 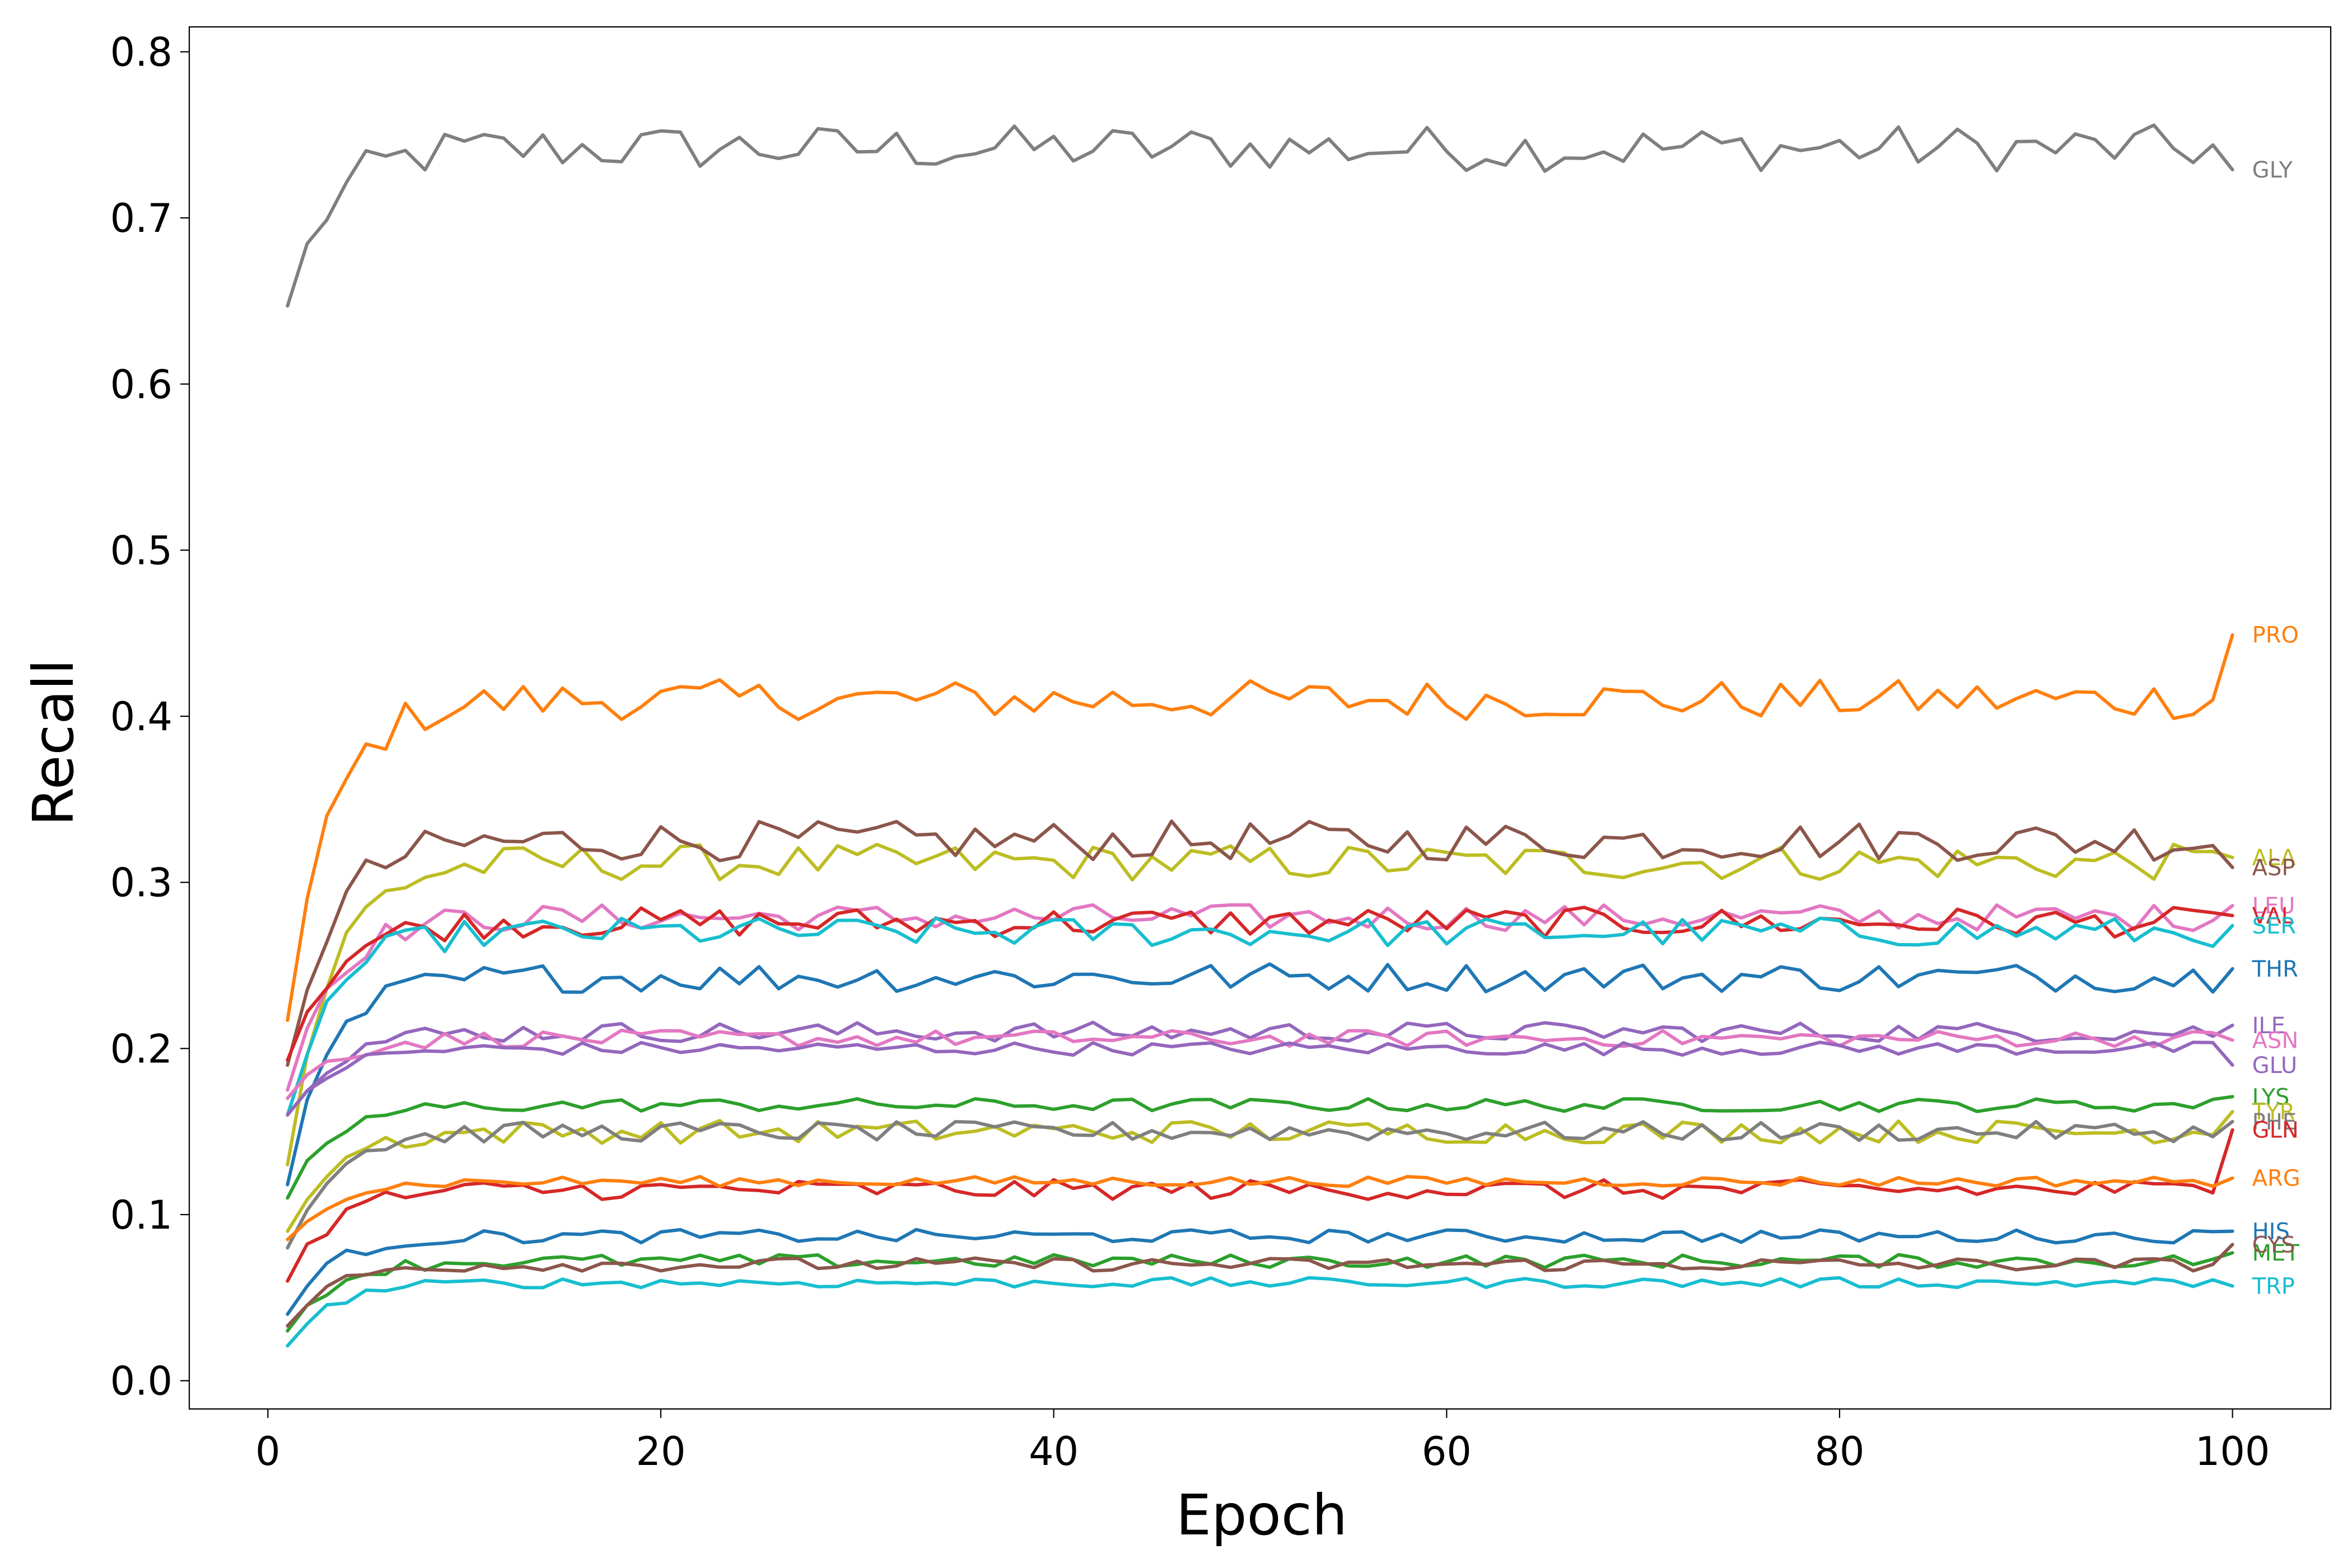 I want to click on series-label-his: HIS, so click(x=2271, y=1232).